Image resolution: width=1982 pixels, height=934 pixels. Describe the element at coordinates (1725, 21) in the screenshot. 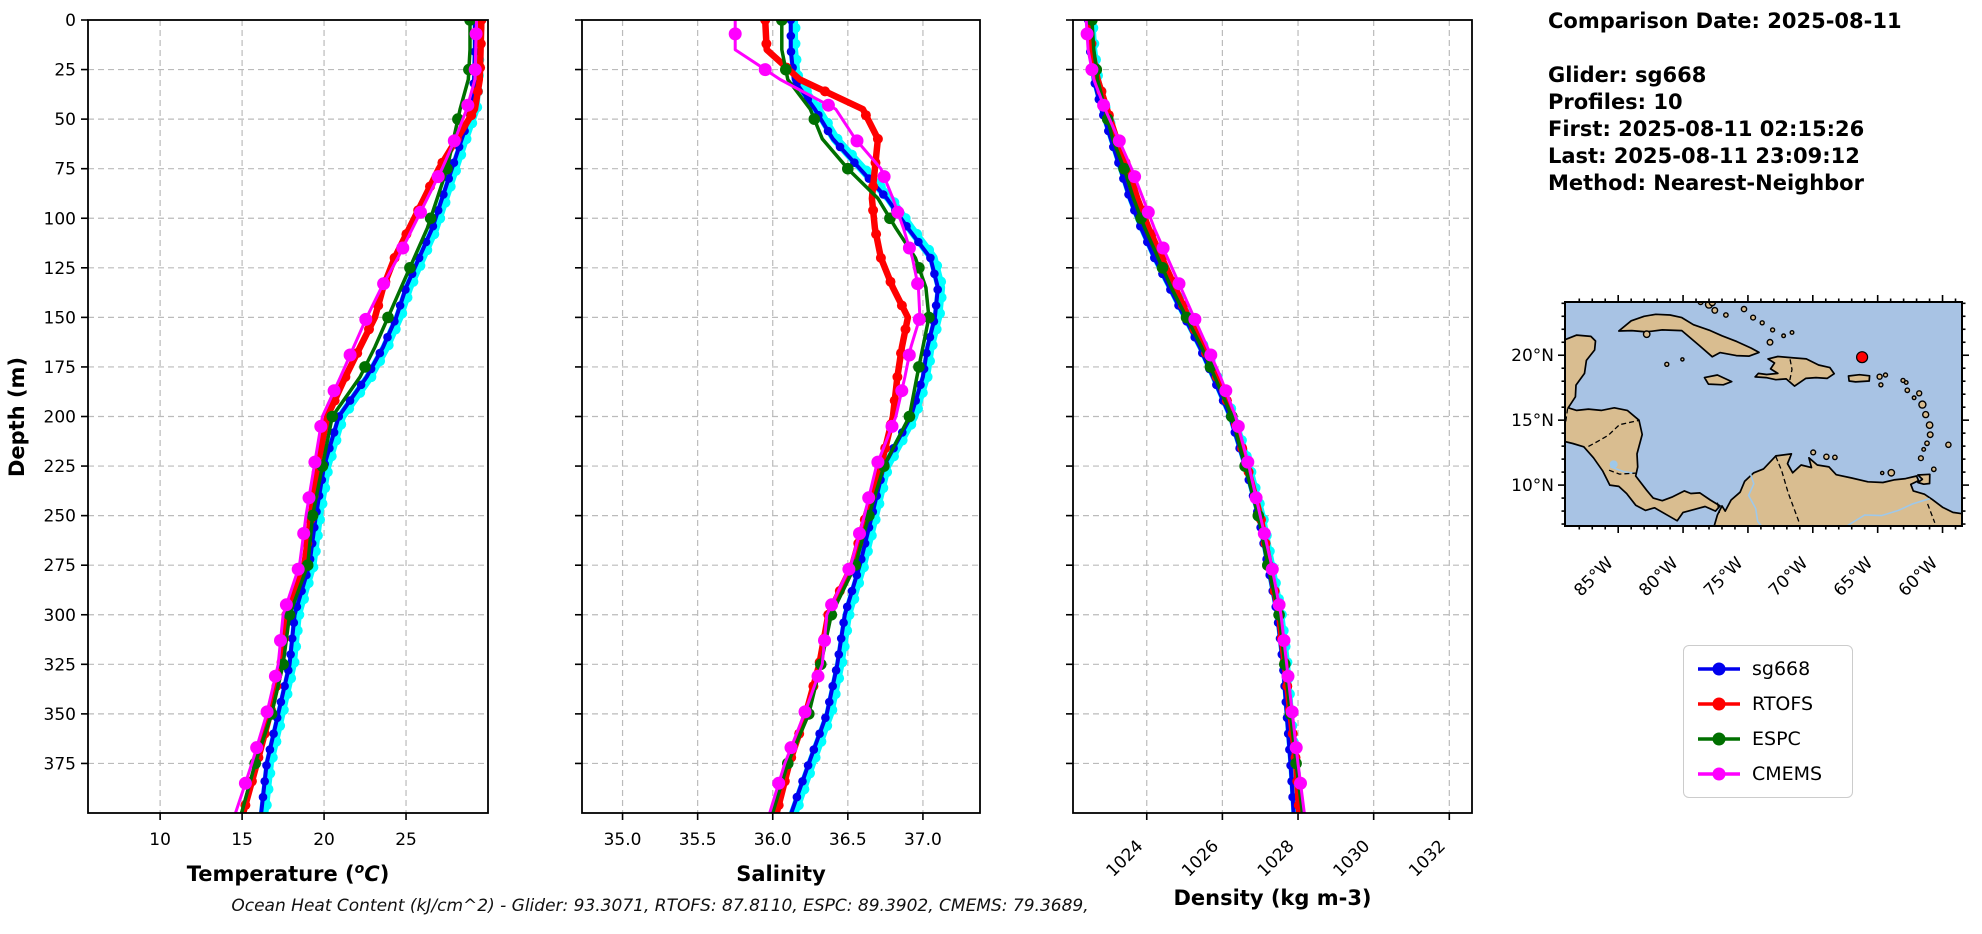

I see `comparison-date-text: Comparison Date: 2025-08-11` at that location.